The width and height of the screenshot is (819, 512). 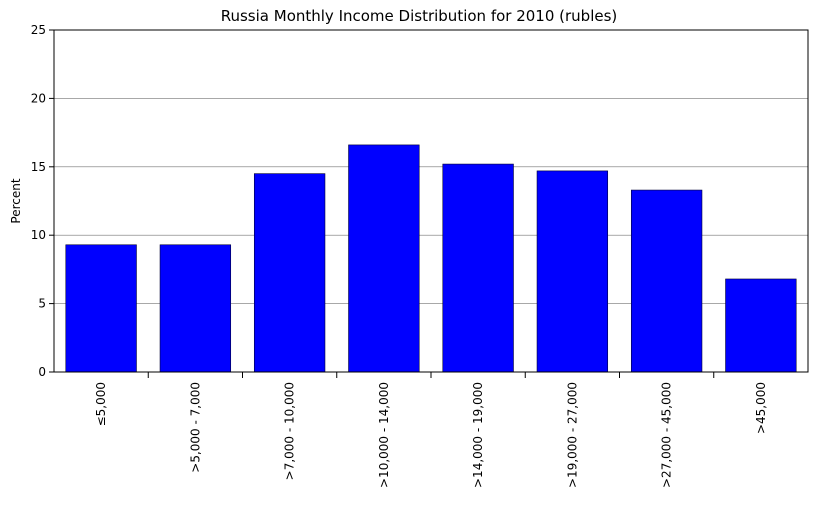 I want to click on x-tick-label: >14,000 - 19,000, so click(x=478, y=435).